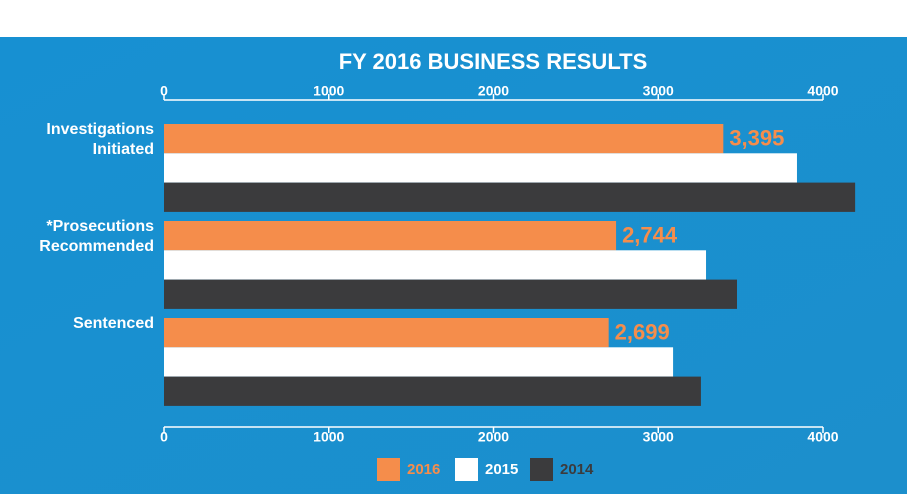 The image size is (907, 494). What do you see at coordinates (423, 469) in the screenshot?
I see `legend-label: 2016` at bounding box center [423, 469].